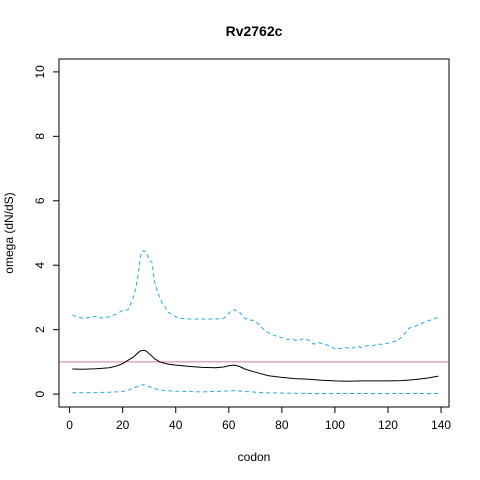  Describe the element at coordinates (40, 329) in the screenshot. I see `y-tick-label: 2` at that location.